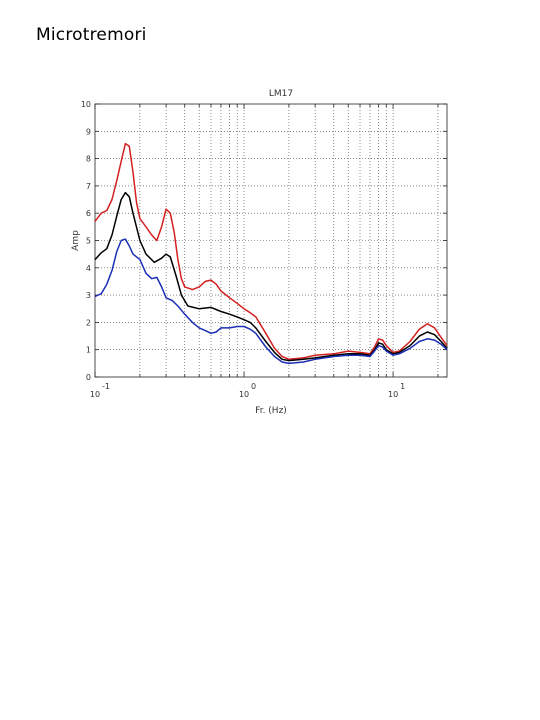 The image size is (540, 720). What do you see at coordinates (88, 131) in the screenshot?
I see `y-tick-label: 9` at bounding box center [88, 131].